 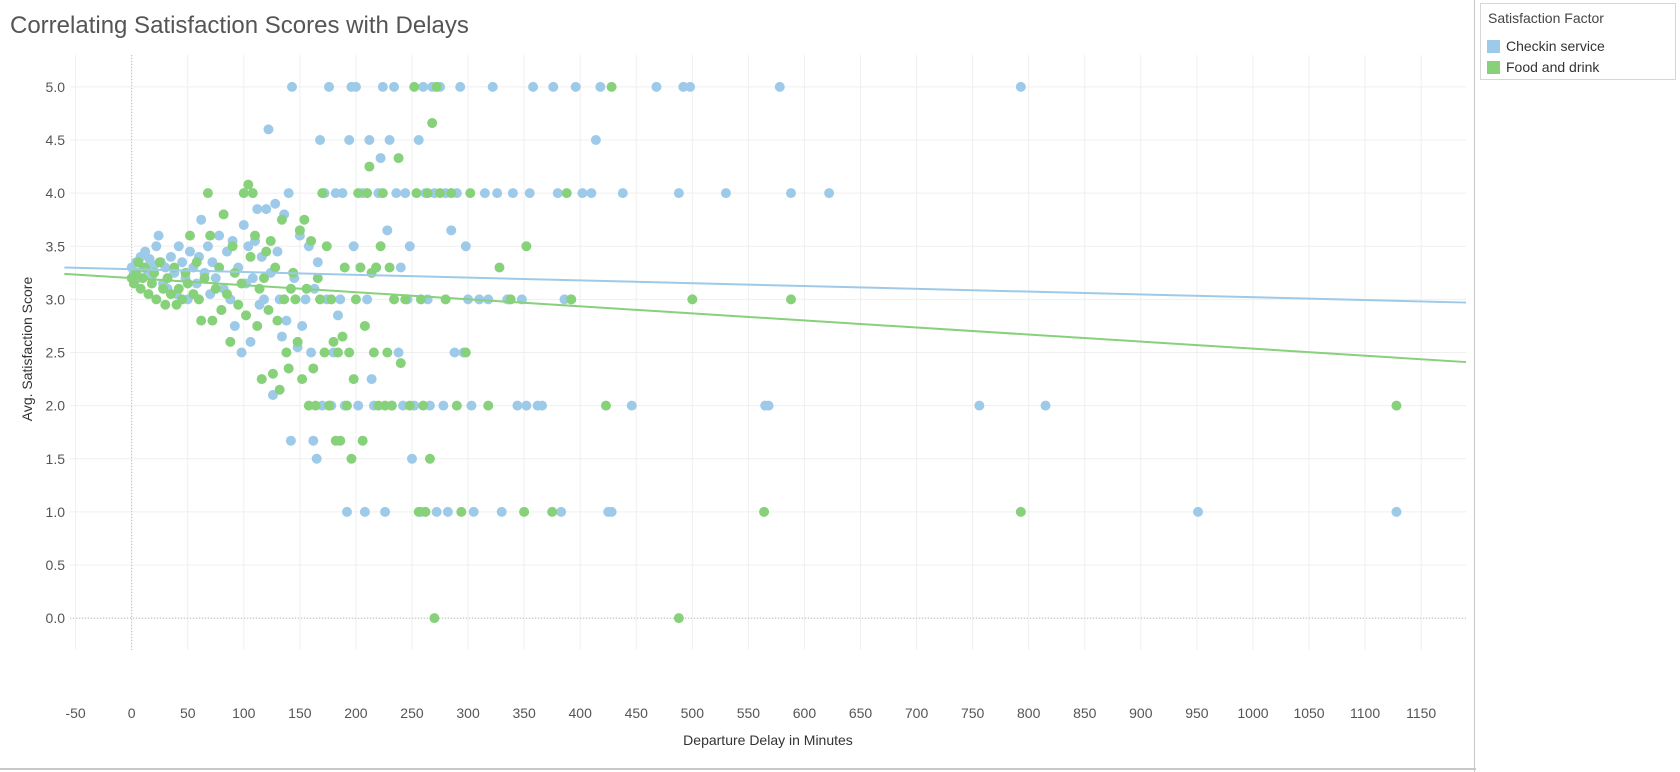 I want to click on legend-item-checkin-service: Checkin service, so click(x=1546, y=46).